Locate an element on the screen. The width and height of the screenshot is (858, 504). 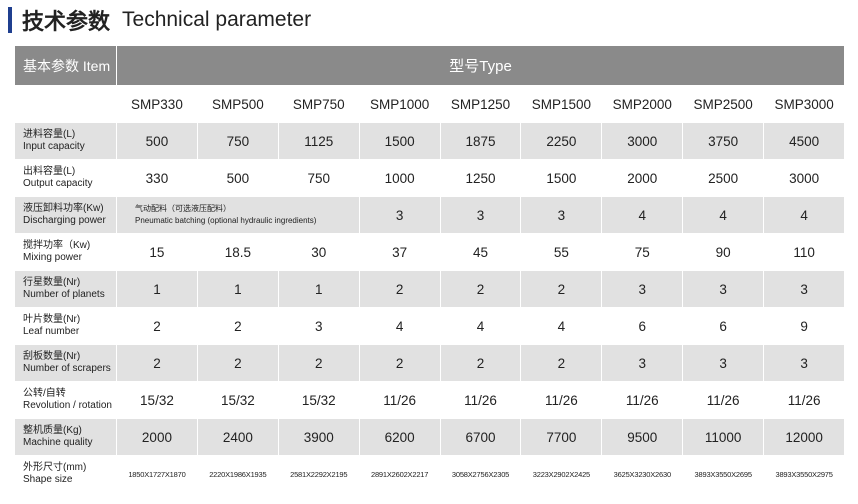
table-cell: 2220X1986X1935 is located at coordinates (237, 474).